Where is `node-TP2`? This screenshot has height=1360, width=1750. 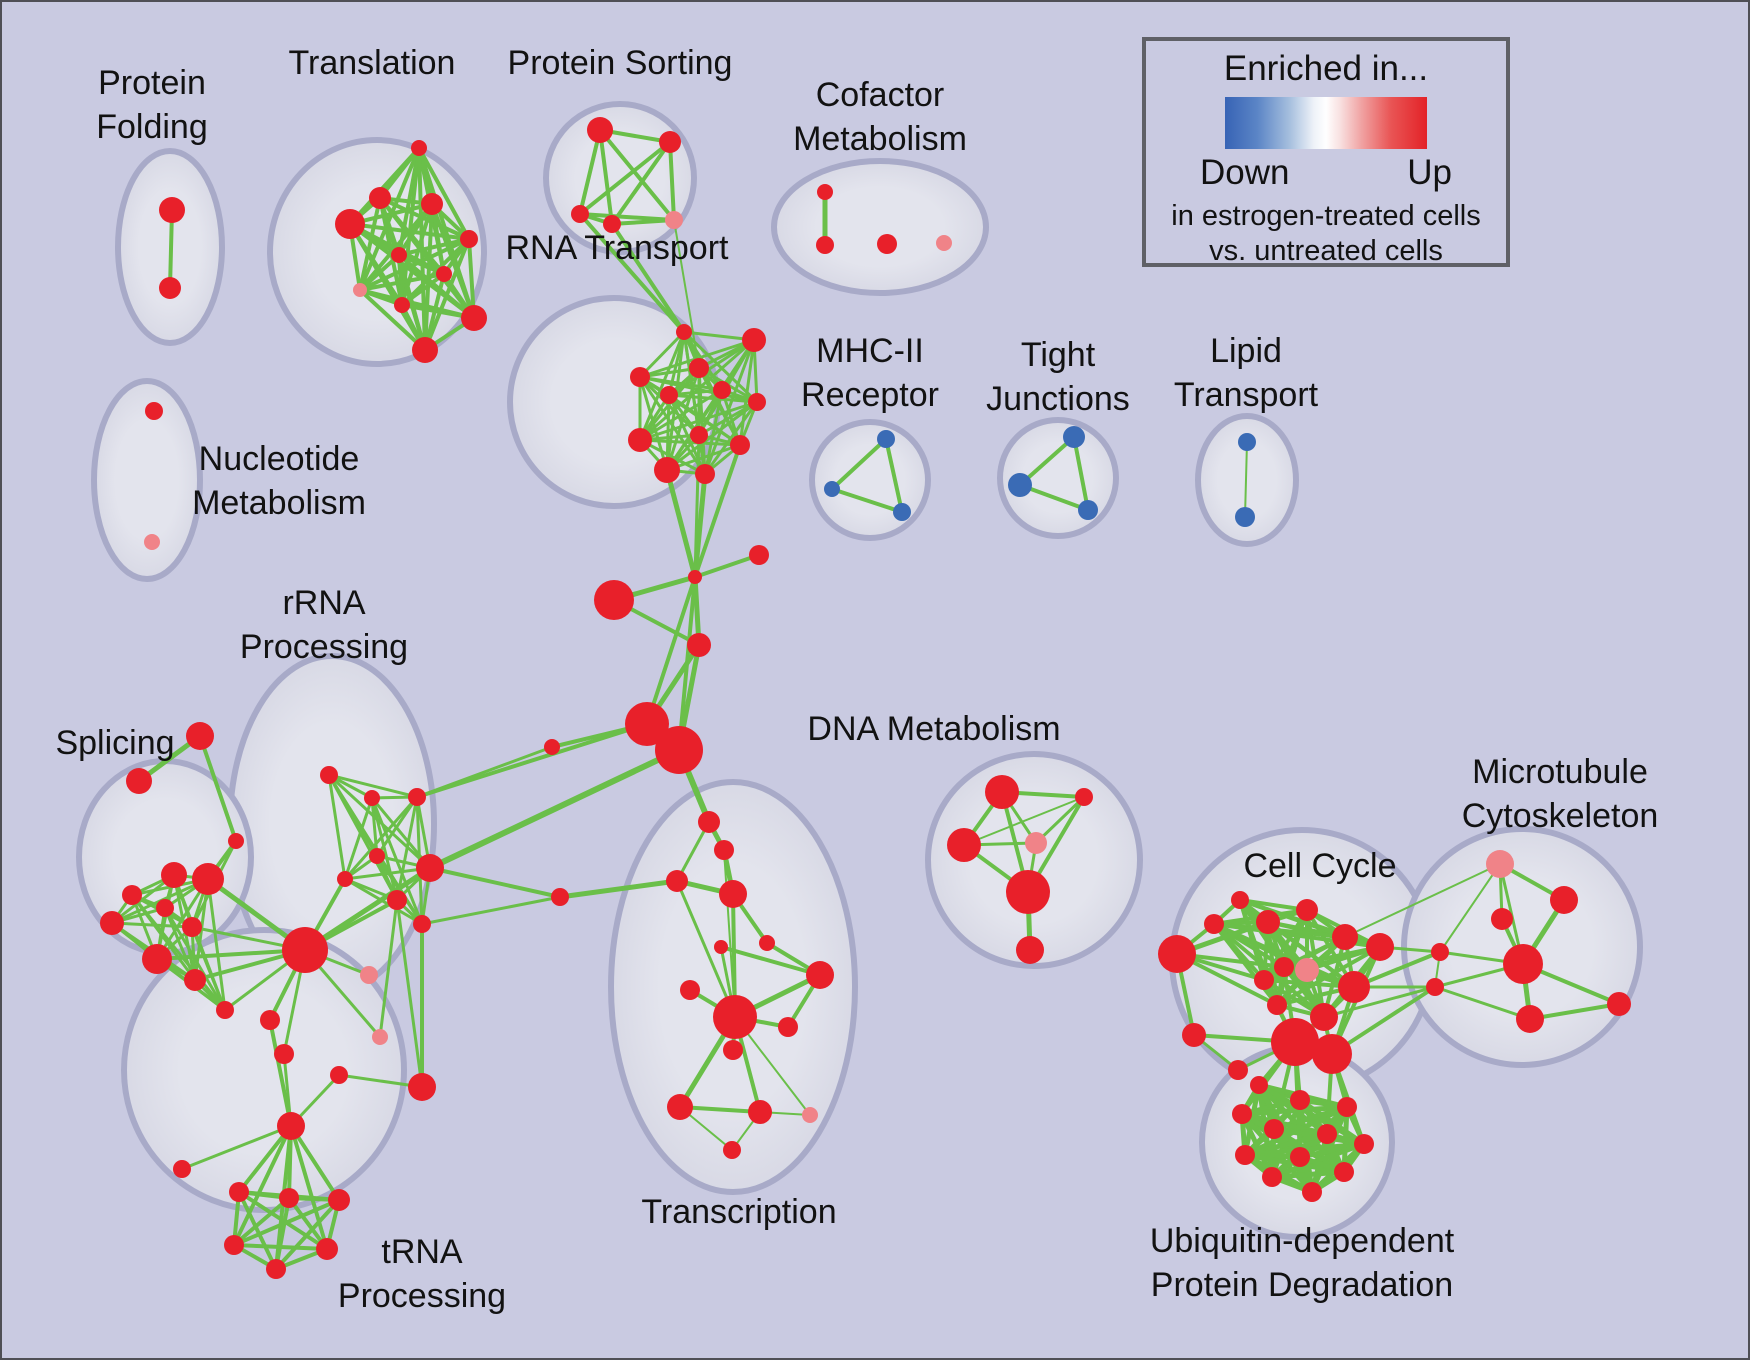 node-TP2 is located at coordinates (239, 1192).